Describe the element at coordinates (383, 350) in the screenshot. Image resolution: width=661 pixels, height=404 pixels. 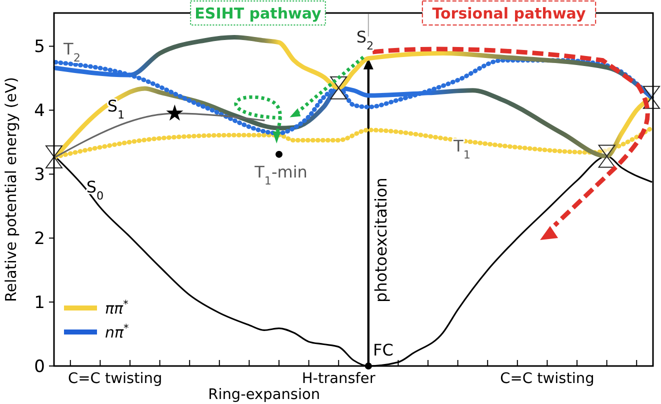
I see `annotation: FC` at that location.